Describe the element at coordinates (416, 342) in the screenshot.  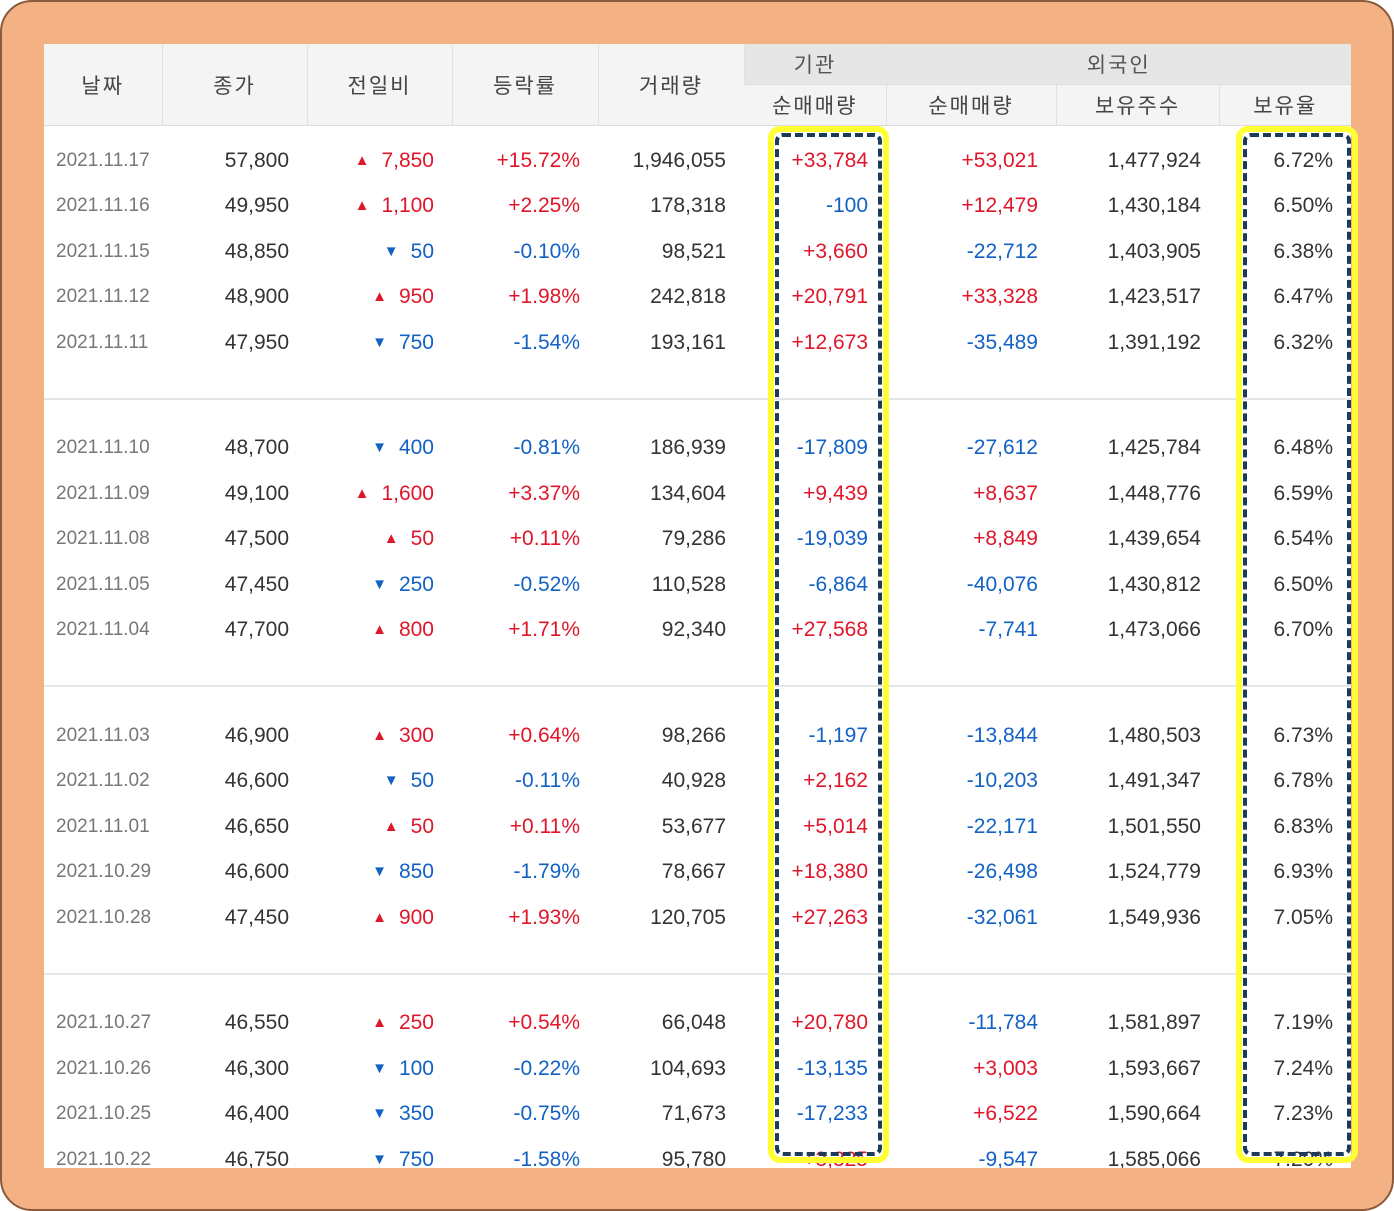
I see `change-value: 750` at that location.